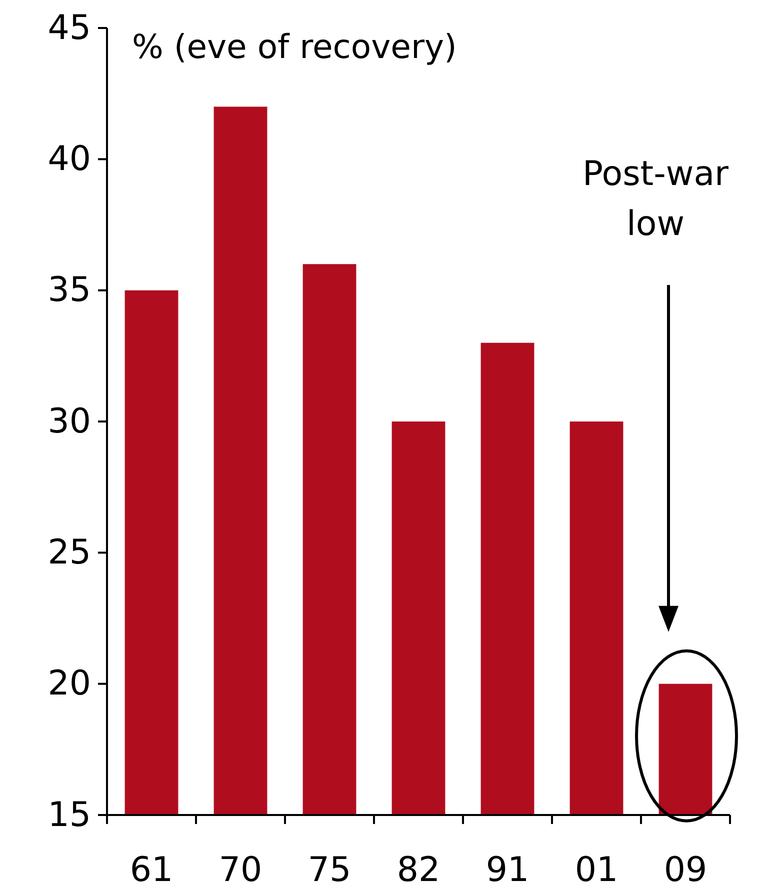 The width and height of the screenshot is (769, 892). What do you see at coordinates (686, 870) in the screenshot?
I see `x-tick-label: 09` at bounding box center [686, 870].